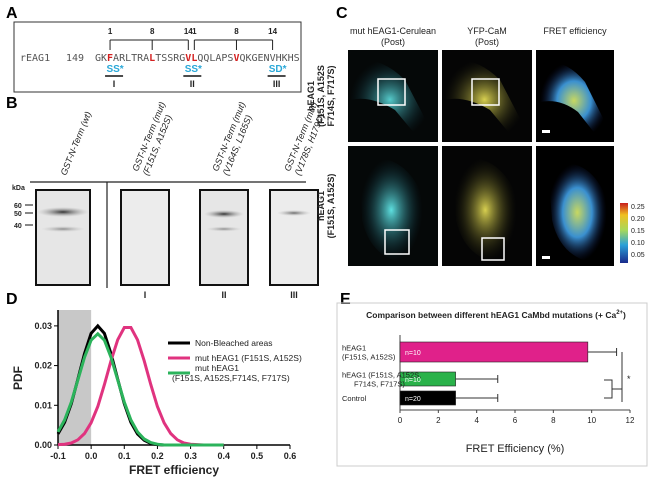 This screenshot has width=652, height=483. Describe the element at coordinates (591, 420) in the screenshot. I see `x-tick-label: 10` at that location.